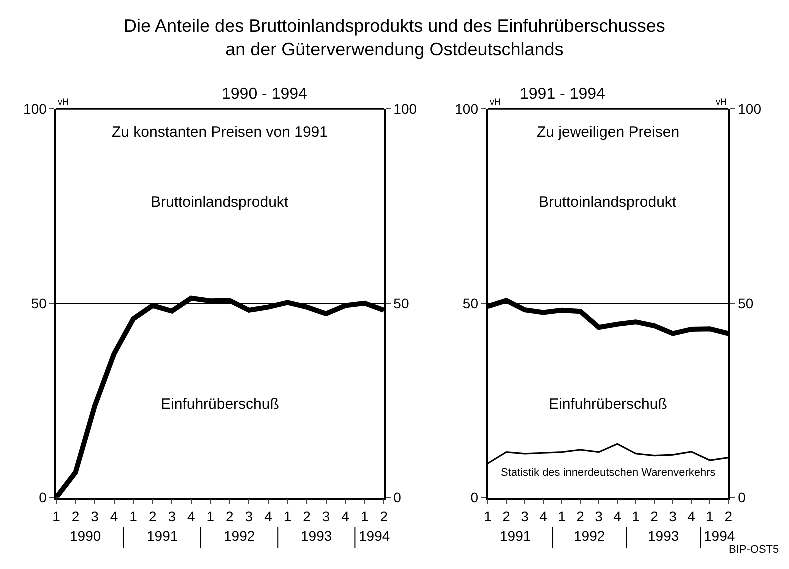 The width and height of the screenshot is (789, 569). Describe the element at coordinates (754, 550) in the screenshot. I see `text: BIP-OST5` at that location.